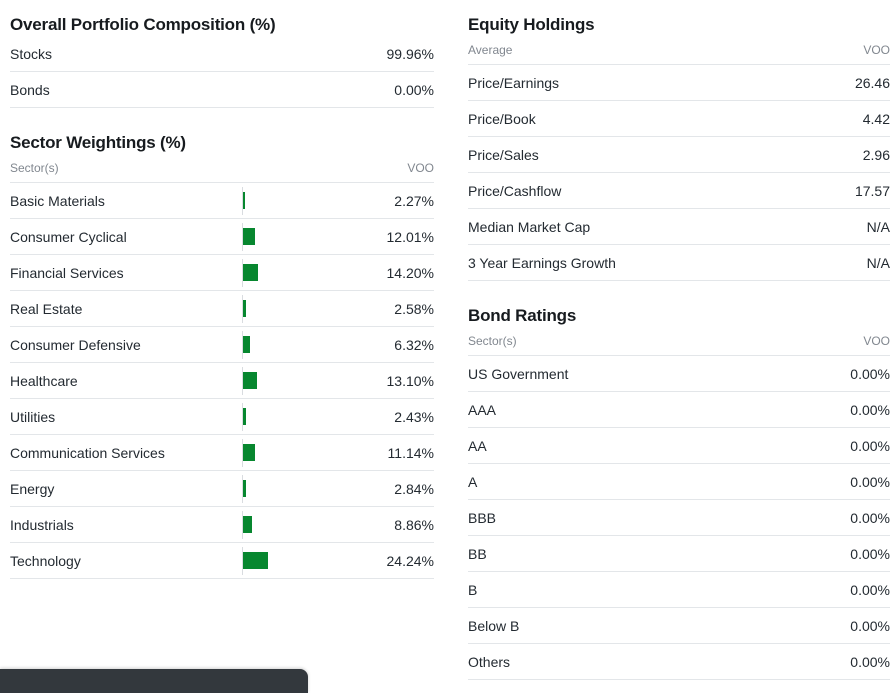 Image resolution: width=896 pixels, height=693 pixels. What do you see at coordinates (410, 236) in the screenshot?
I see `row-value: 12.01%` at bounding box center [410, 236].